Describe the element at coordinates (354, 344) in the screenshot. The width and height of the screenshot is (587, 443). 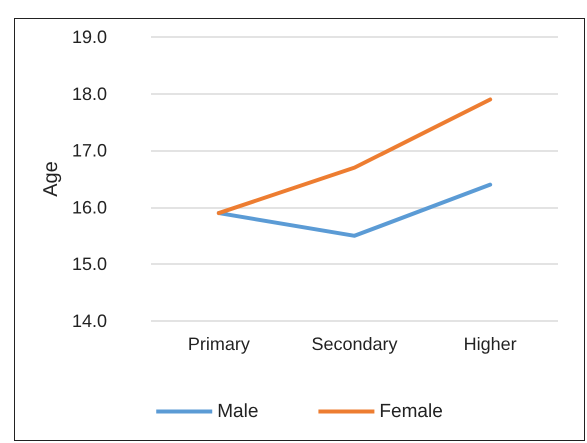
I see `x-tick-label: Secondary` at that location.